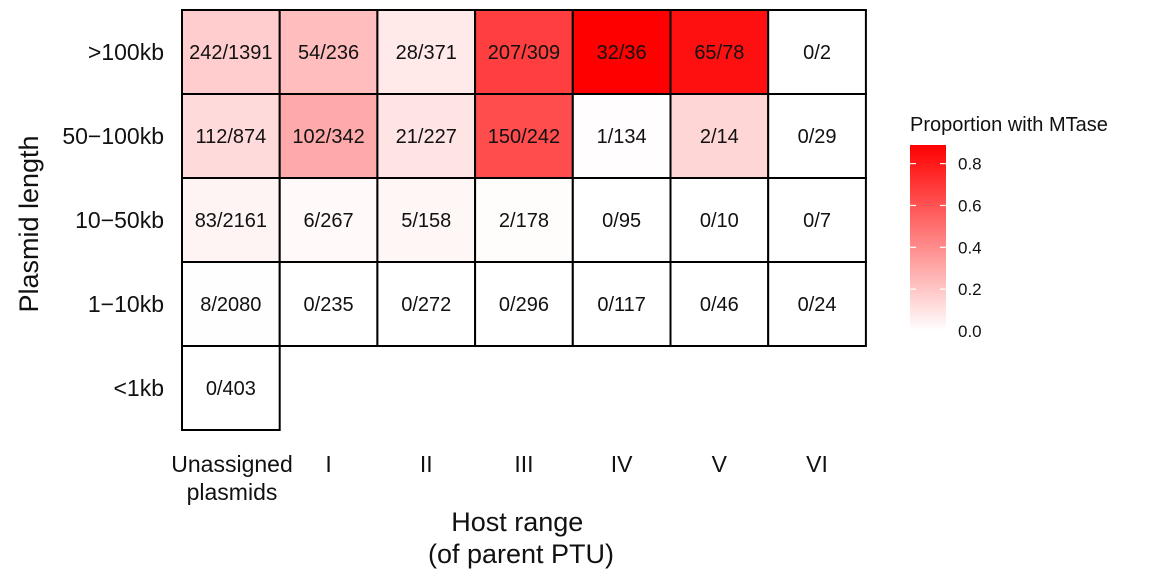 This screenshot has height=573, width=1149. I want to click on cell-value-label: 112/874, so click(230, 137).